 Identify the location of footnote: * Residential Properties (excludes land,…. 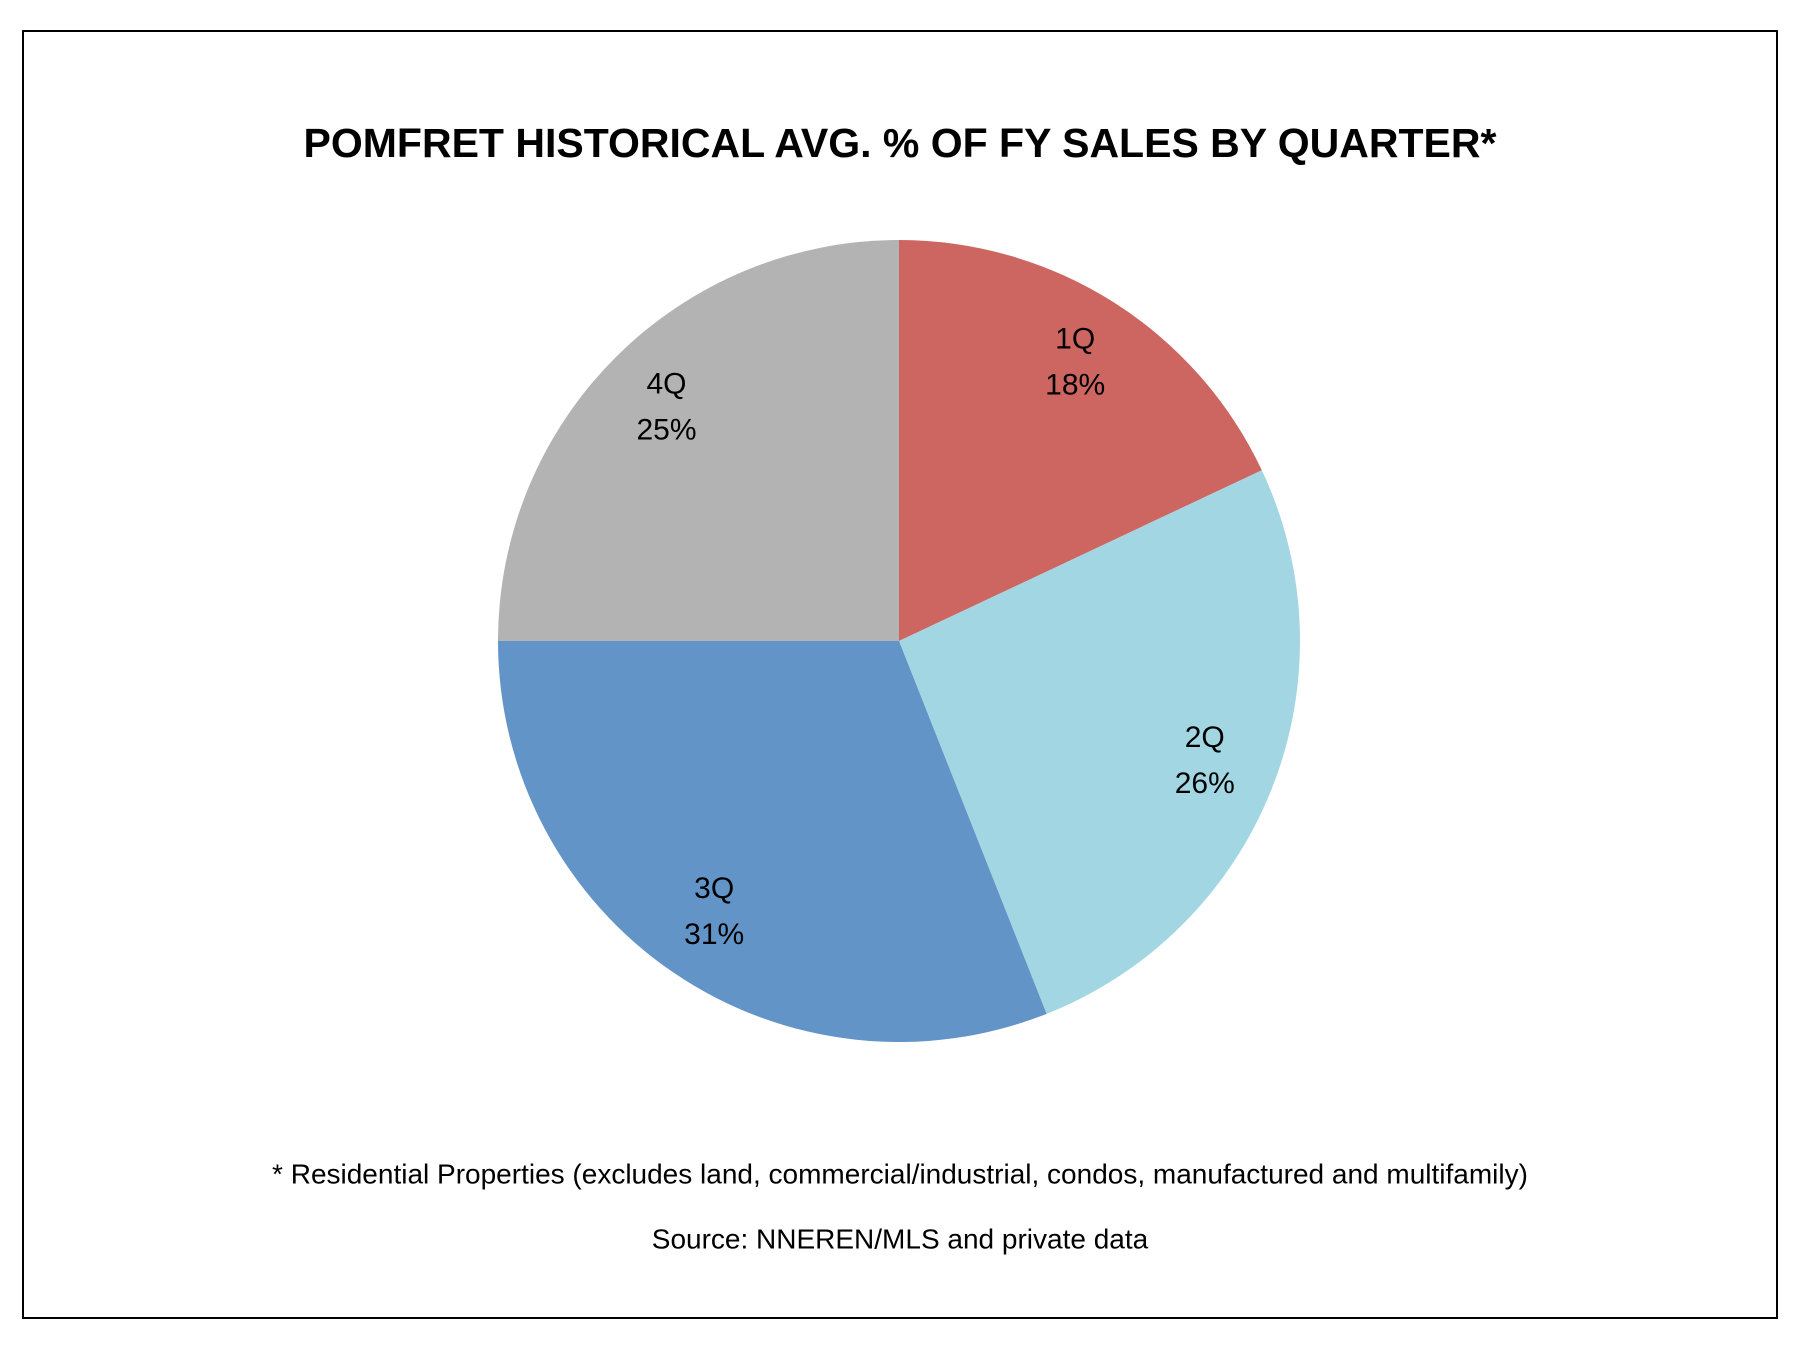
(900, 1173).